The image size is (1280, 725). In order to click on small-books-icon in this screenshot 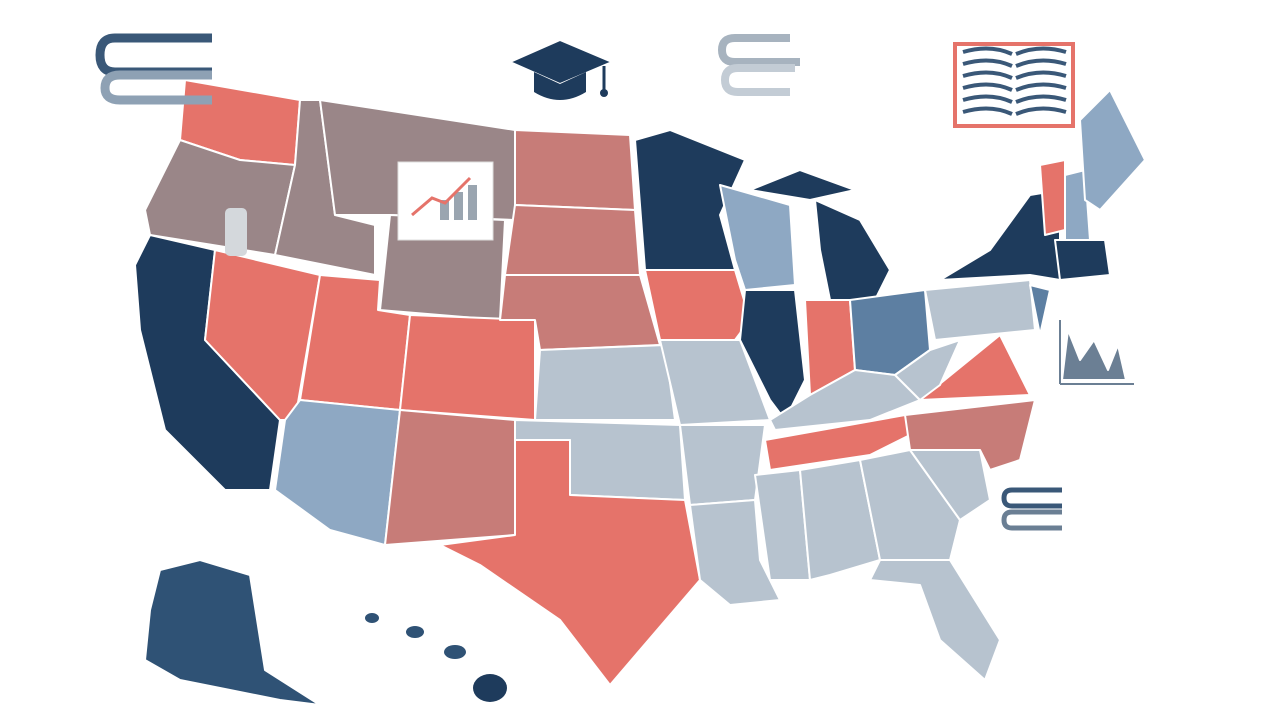, I will do `click(1031, 509)`.